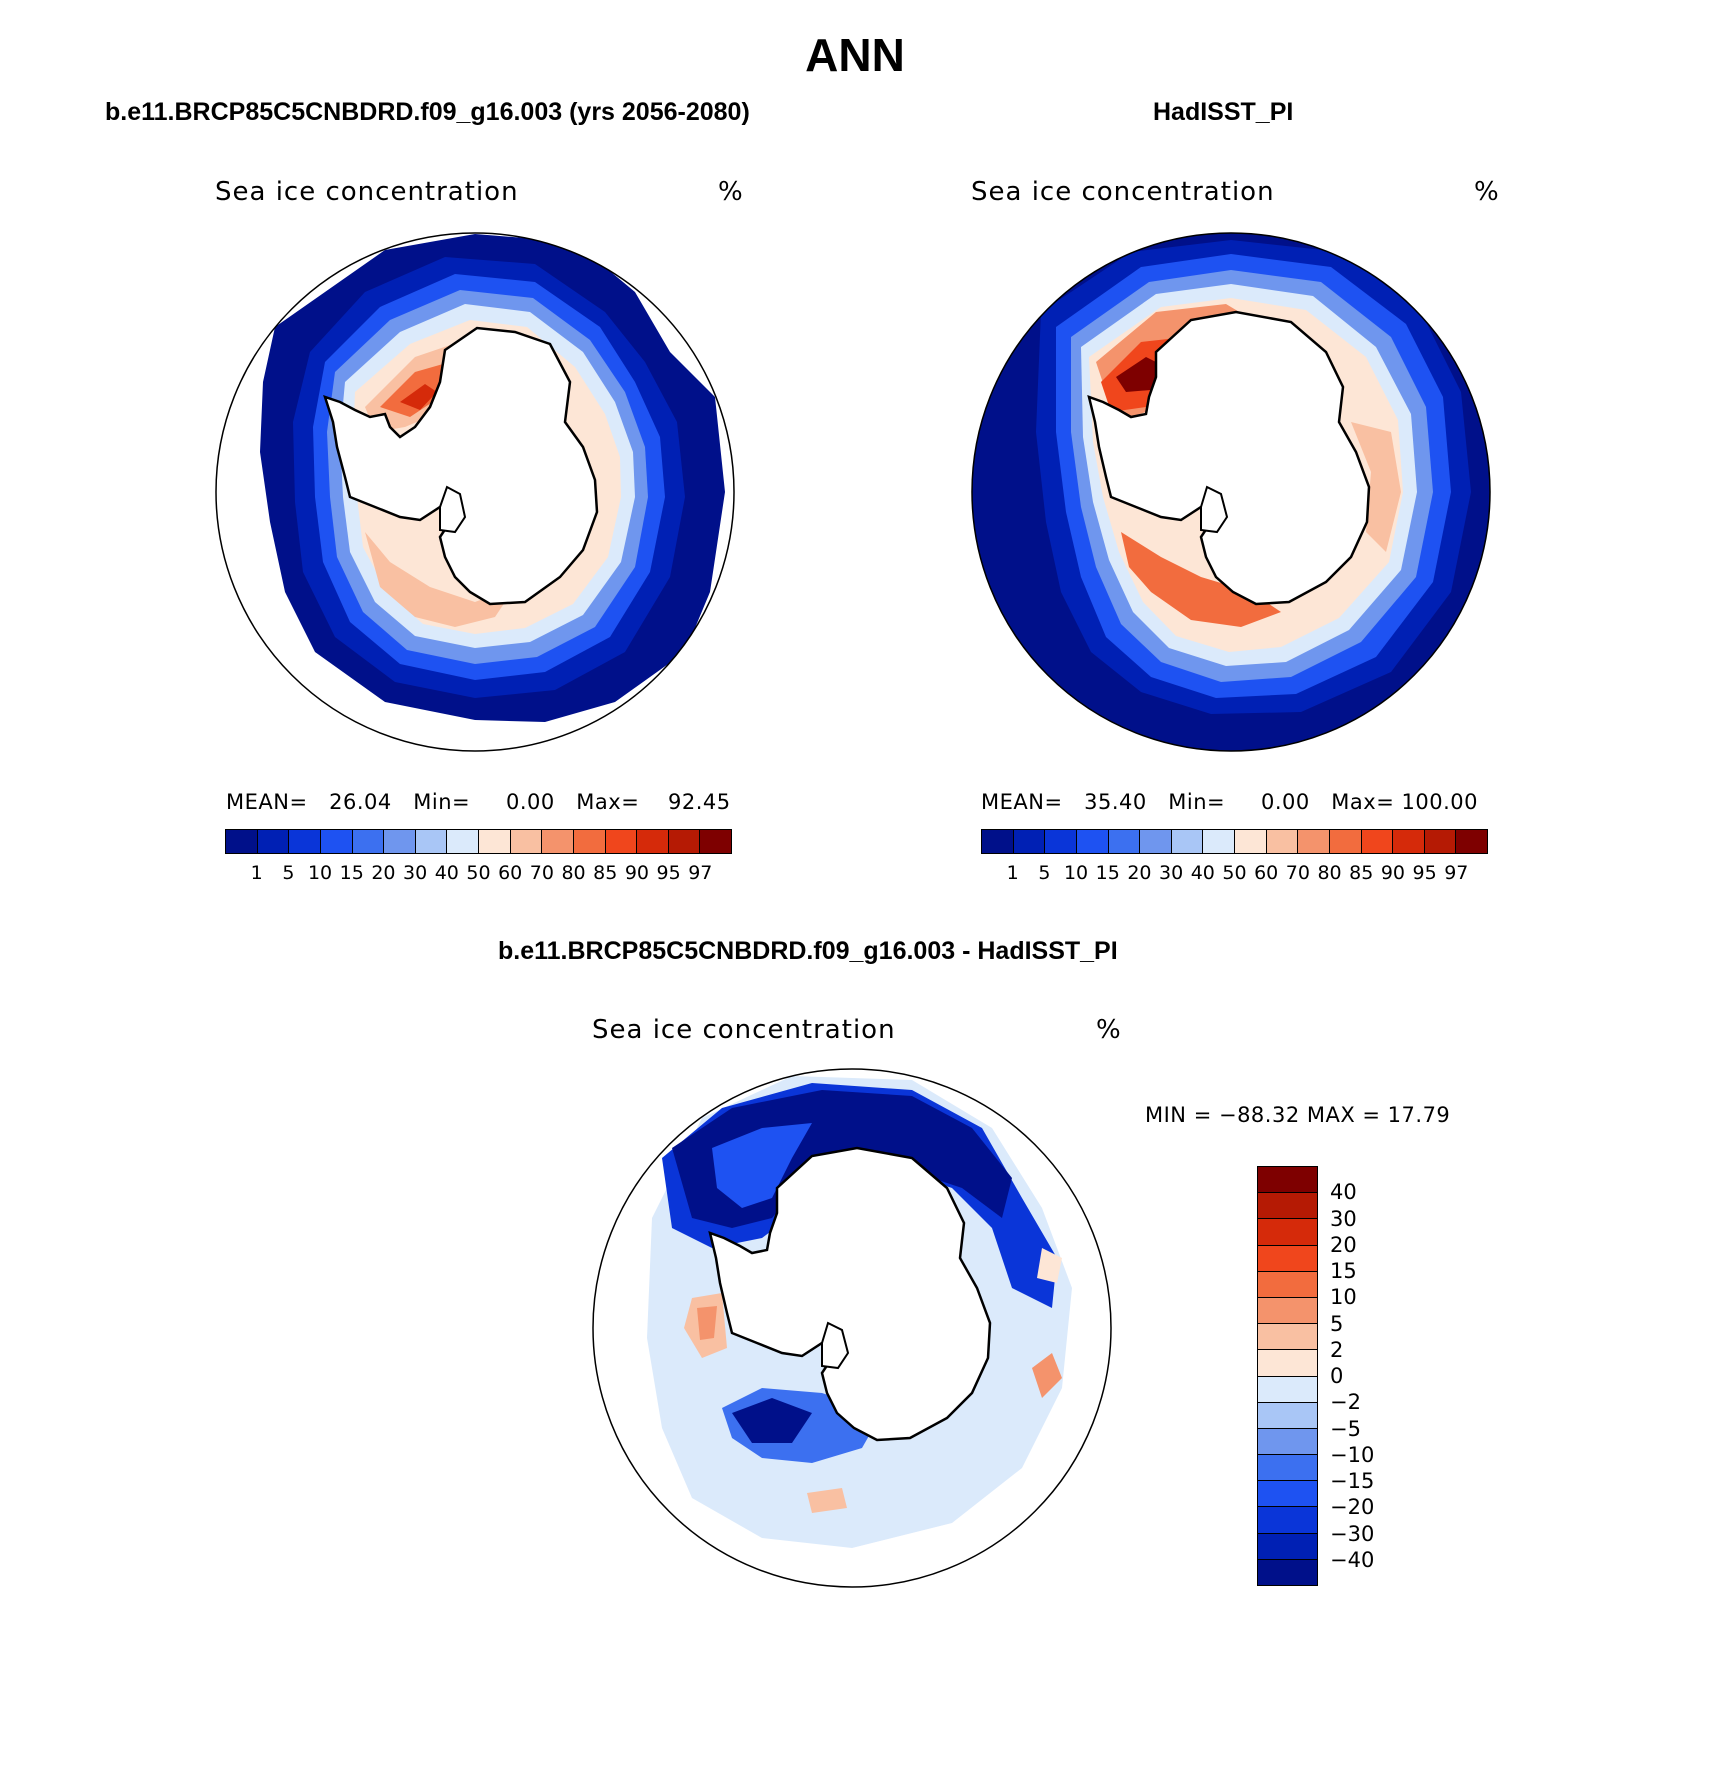 This screenshot has height=1791, width=1710. I want to click on colorbar-tick-label: −30, so click(1352, 1533).